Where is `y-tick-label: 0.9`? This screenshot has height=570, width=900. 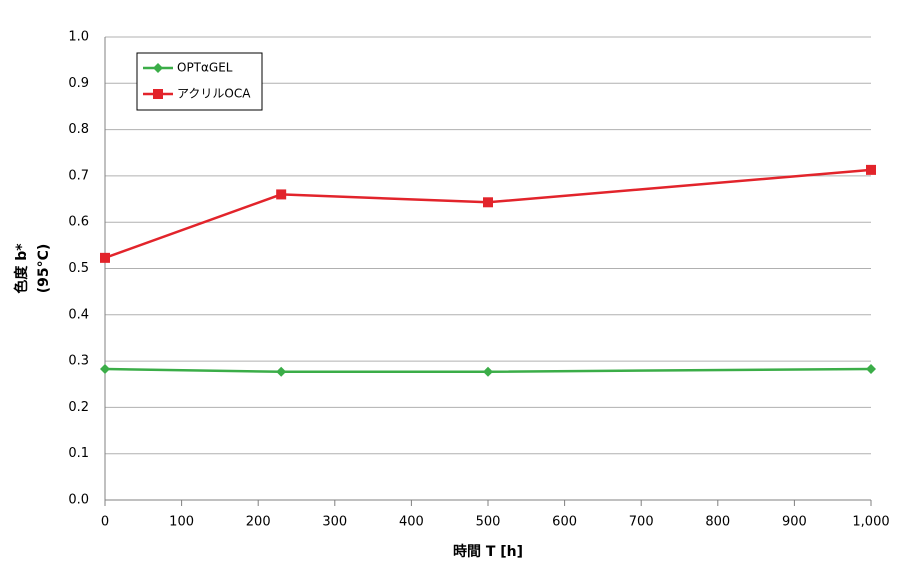 y-tick-label: 0.9 is located at coordinates (78, 83).